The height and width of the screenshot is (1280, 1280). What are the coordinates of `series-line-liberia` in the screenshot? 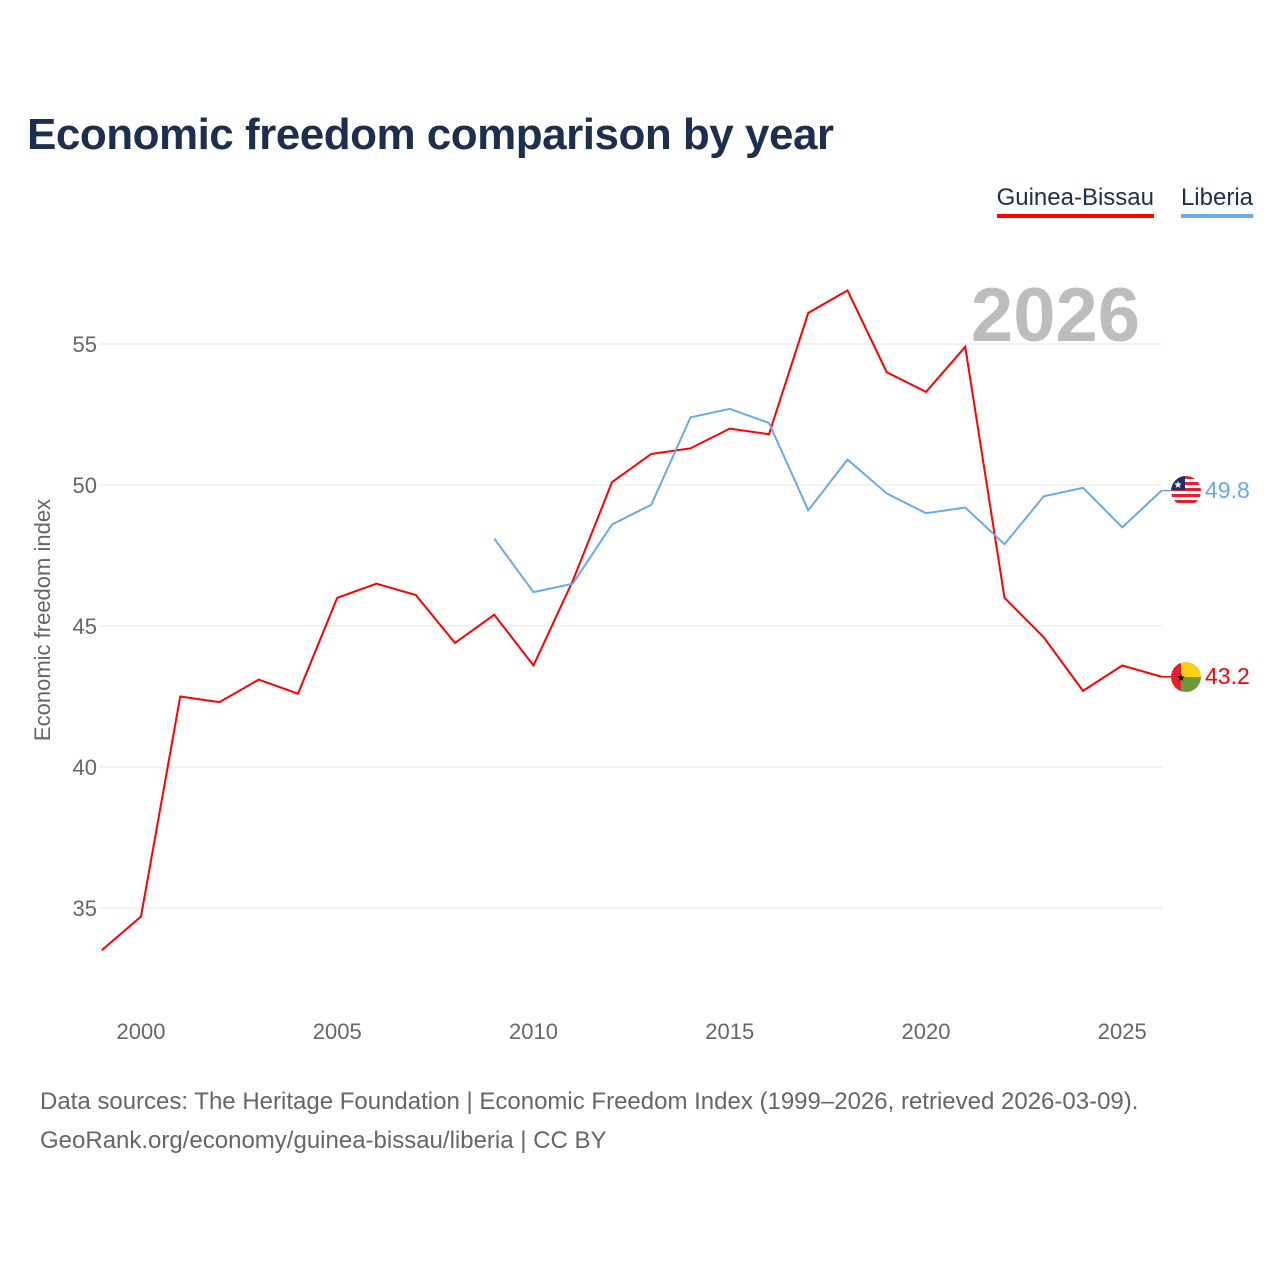 It's located at (828, 500).